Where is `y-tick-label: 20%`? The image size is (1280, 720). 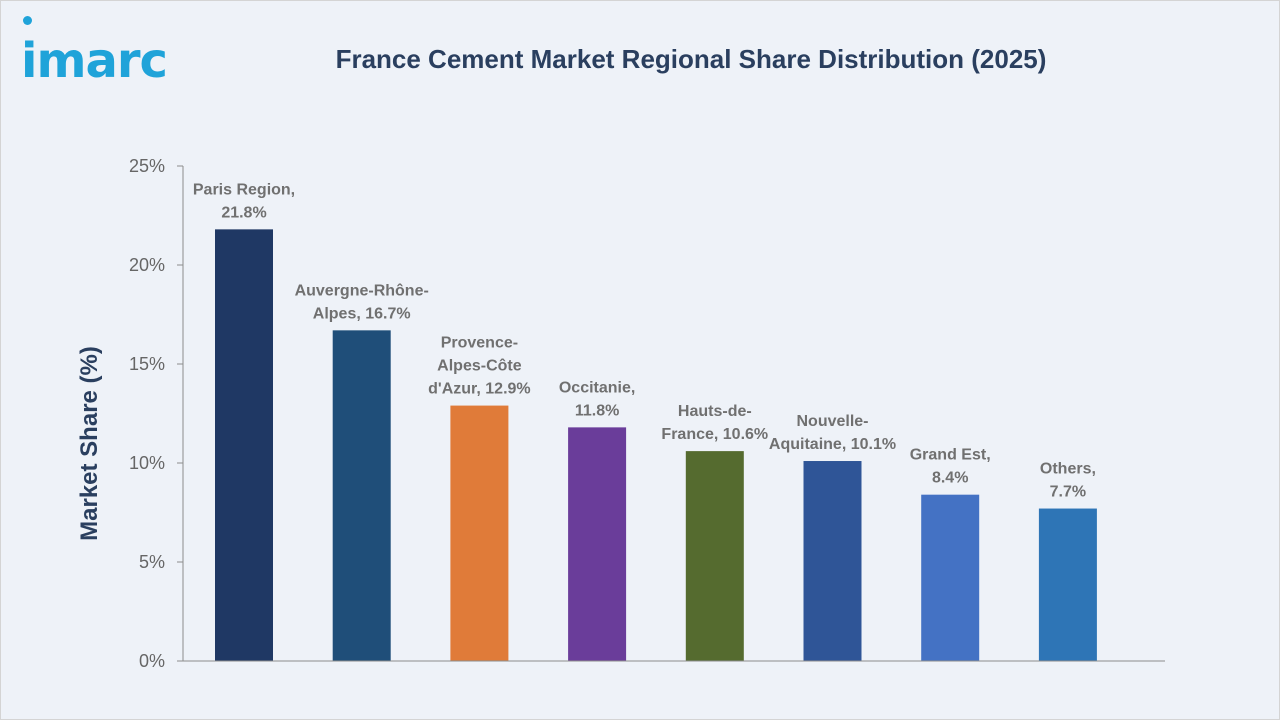 y-tick-label: 20% is located at coordinates (147, 265).